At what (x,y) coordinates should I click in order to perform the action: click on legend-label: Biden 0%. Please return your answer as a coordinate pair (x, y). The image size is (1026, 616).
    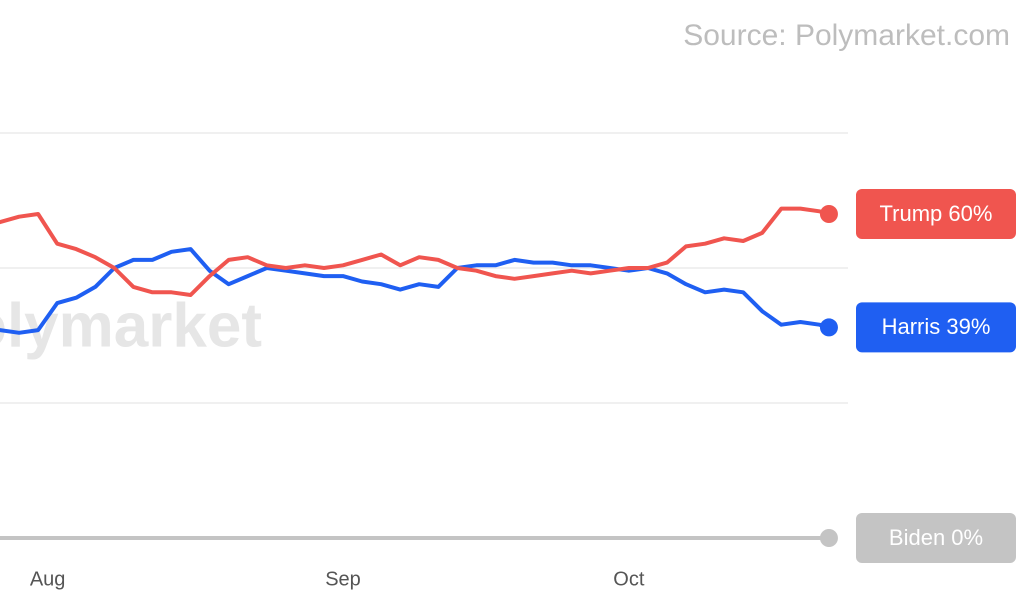
    Looking at the image, I should click on (936, 537).